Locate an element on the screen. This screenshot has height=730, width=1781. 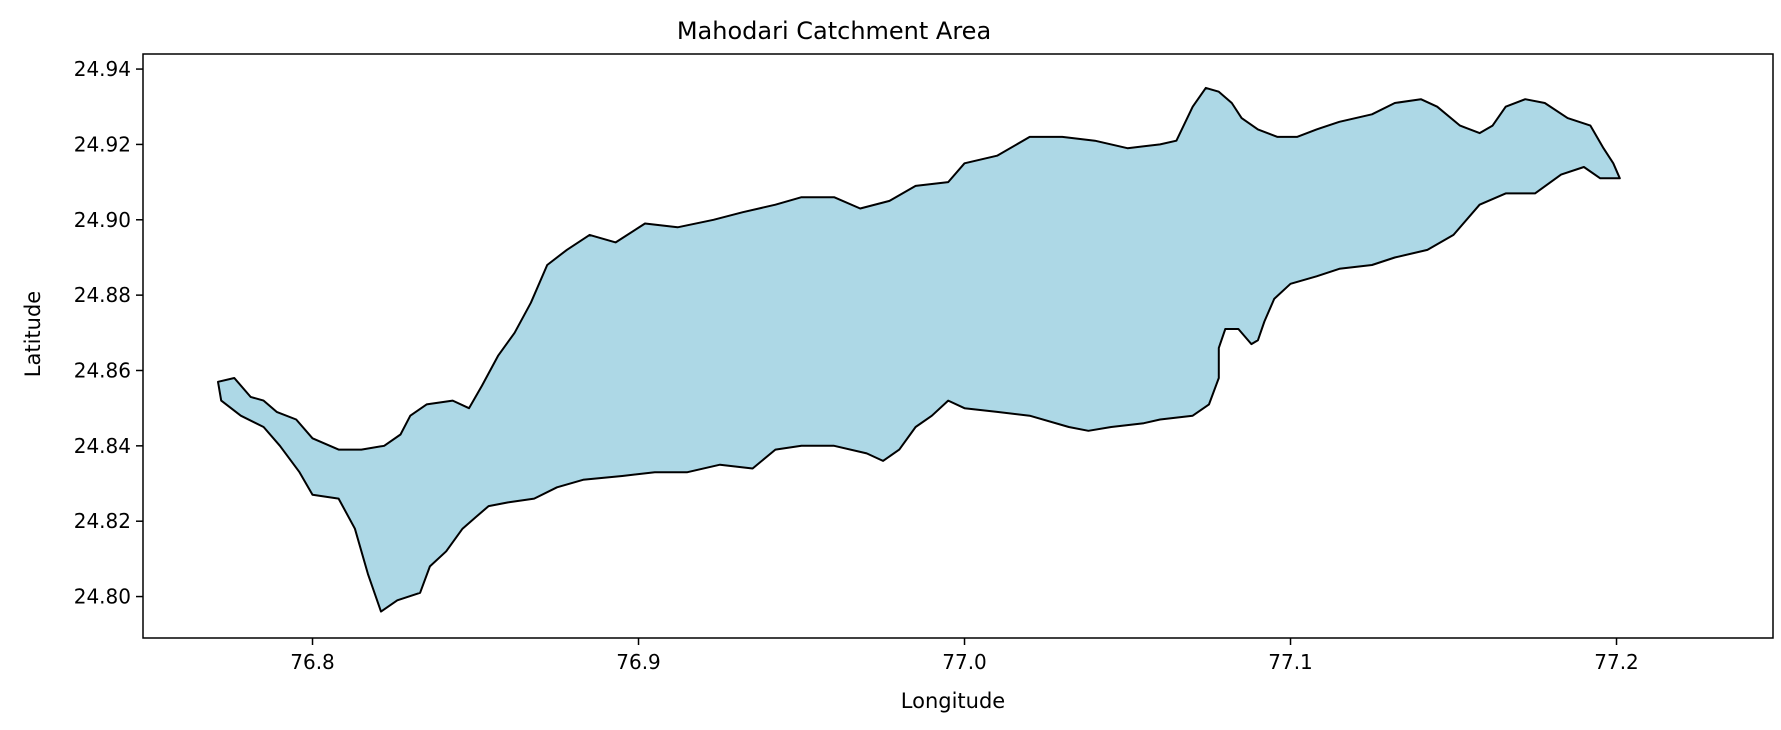
x-tick-label: 76.9 is located at coordinates (638, 662).